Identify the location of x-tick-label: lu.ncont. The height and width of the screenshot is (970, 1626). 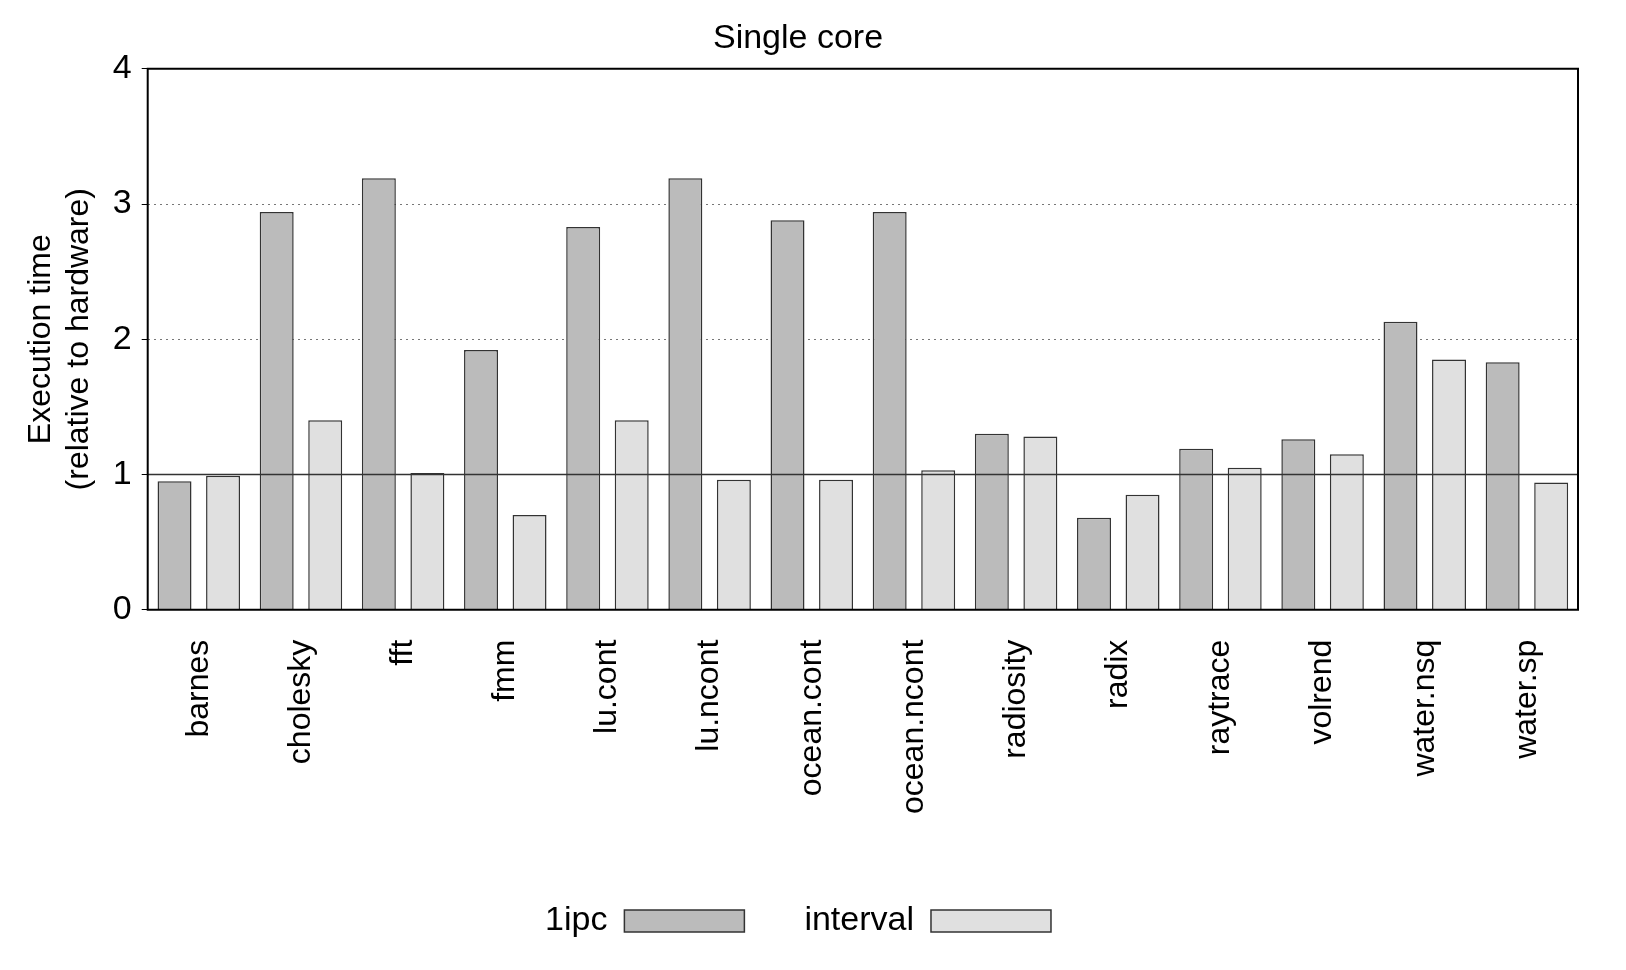
(707, 695).